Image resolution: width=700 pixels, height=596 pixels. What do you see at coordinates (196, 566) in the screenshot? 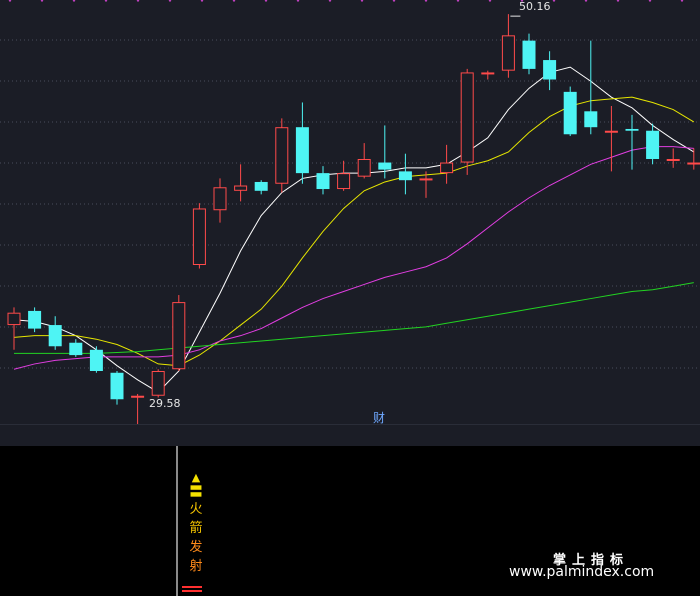
I see `signal-char: 射` at bounding box center [196, 566].